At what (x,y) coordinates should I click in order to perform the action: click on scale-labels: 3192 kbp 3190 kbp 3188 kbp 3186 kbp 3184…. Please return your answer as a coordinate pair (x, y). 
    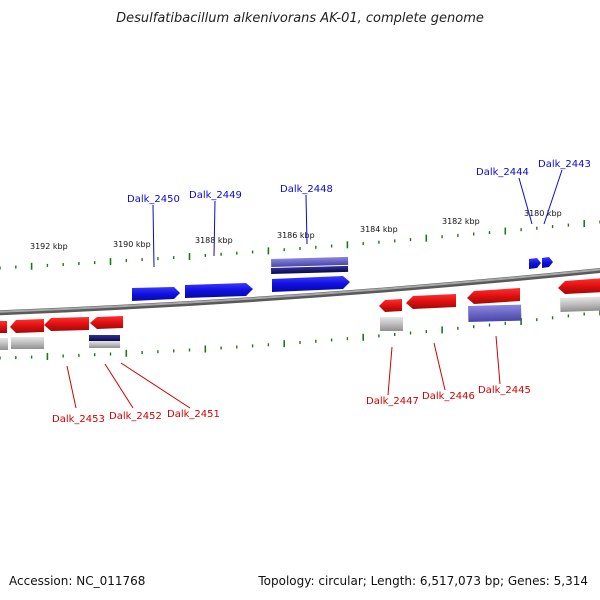
    Looking at the image, I should click on (296, 230).